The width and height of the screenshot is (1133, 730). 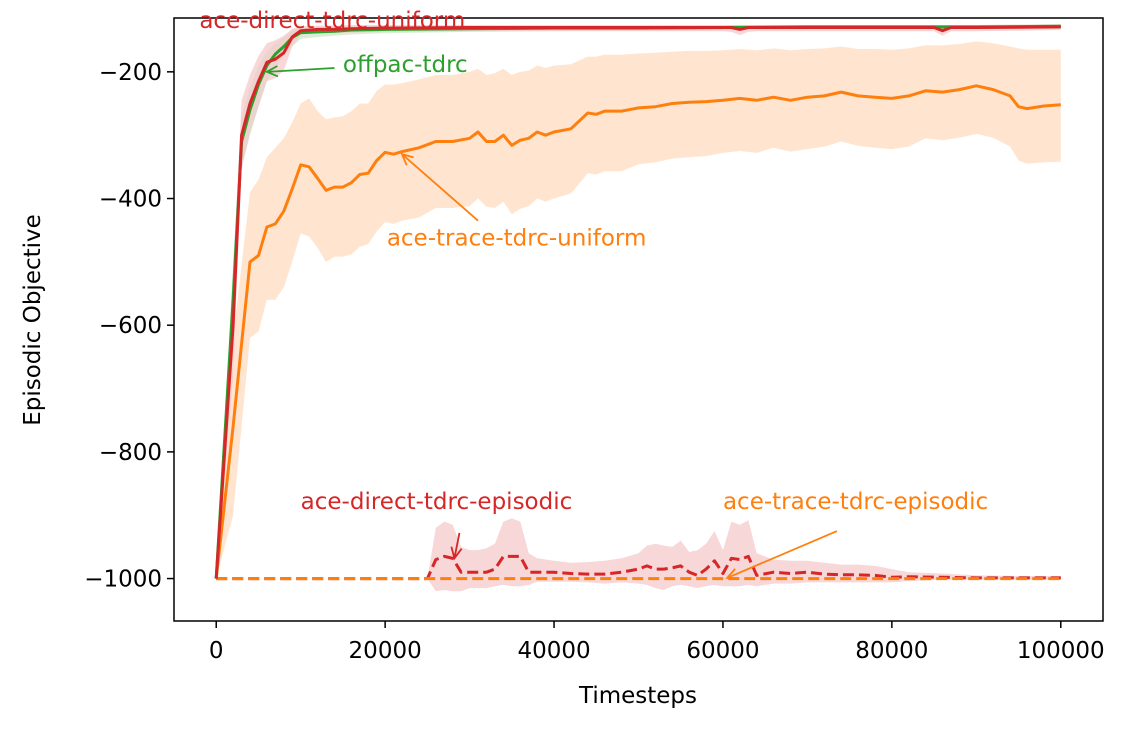 I want to click on x-tick-label: 60000, so click(x=722, y=651).